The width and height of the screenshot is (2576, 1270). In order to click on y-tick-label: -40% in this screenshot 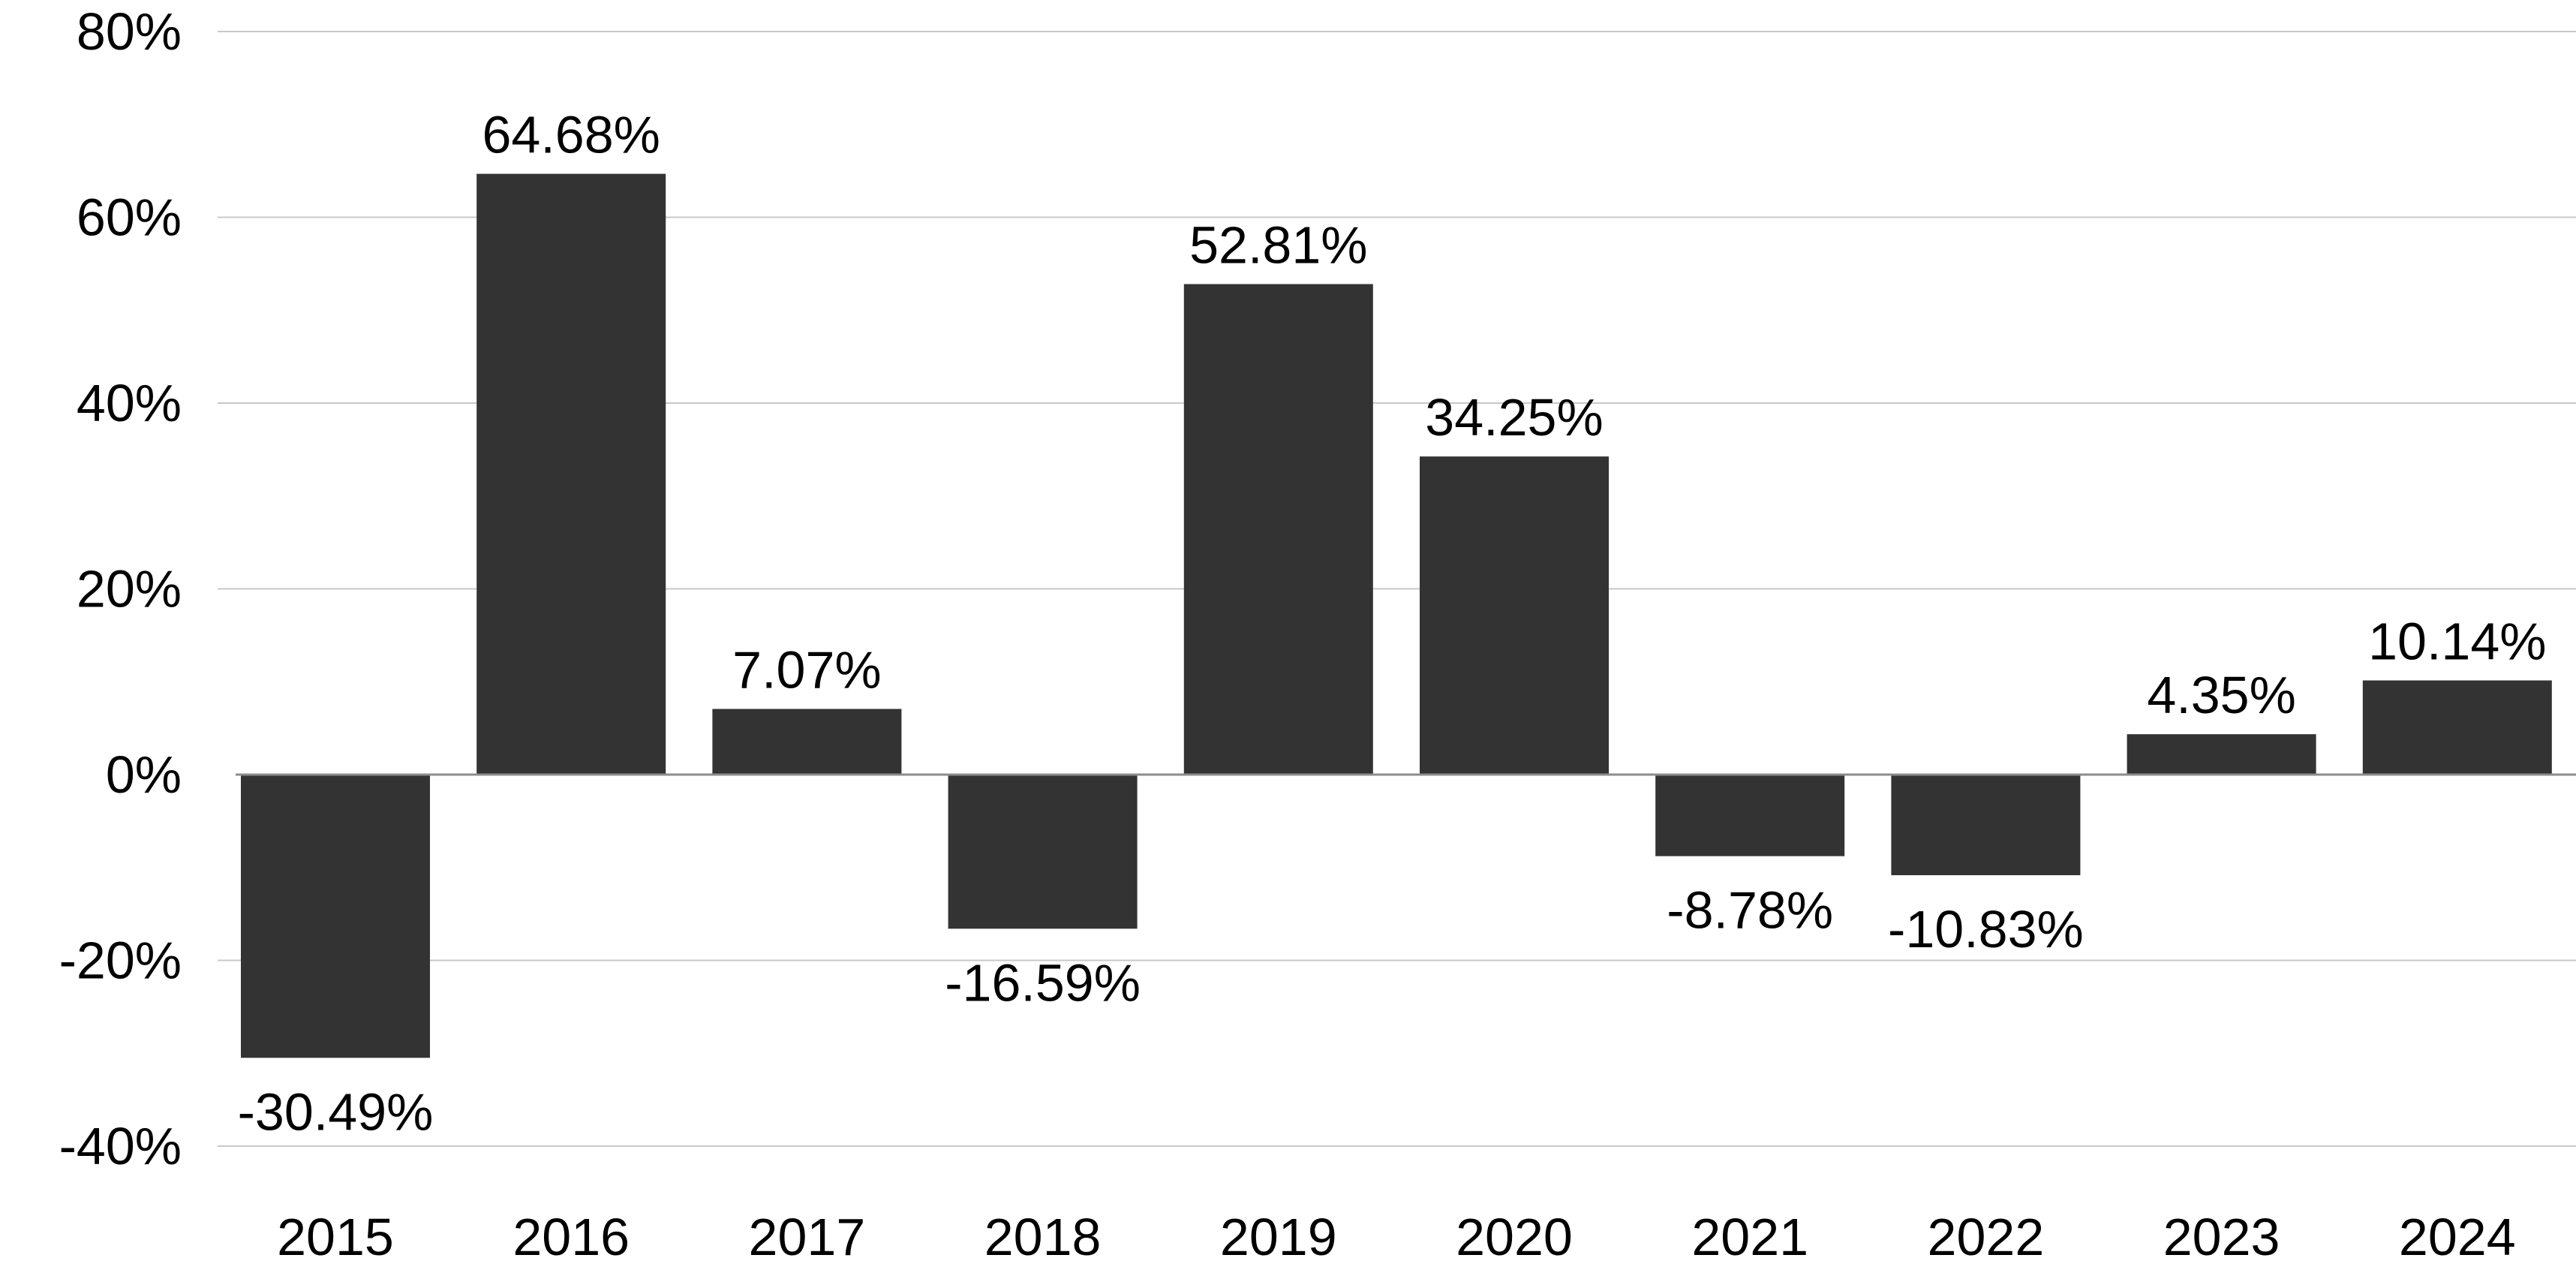, I will do `click(120, 1146)`.